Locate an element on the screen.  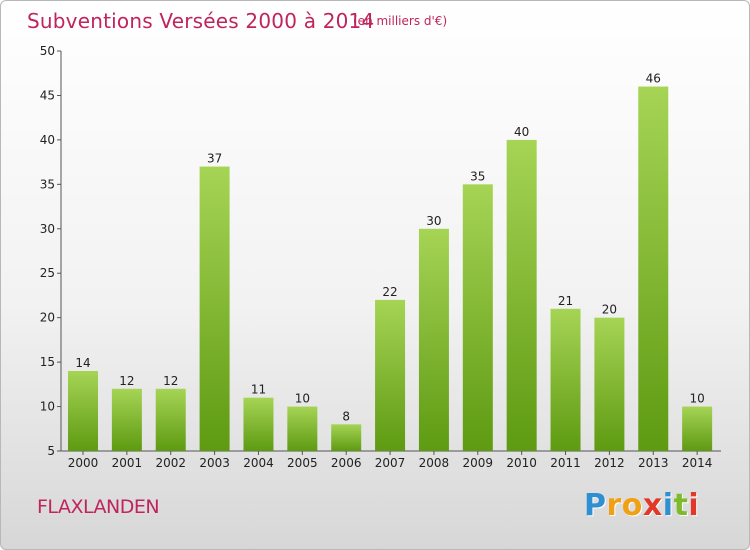
data-label: 14 is located at coordinates (82, 363).